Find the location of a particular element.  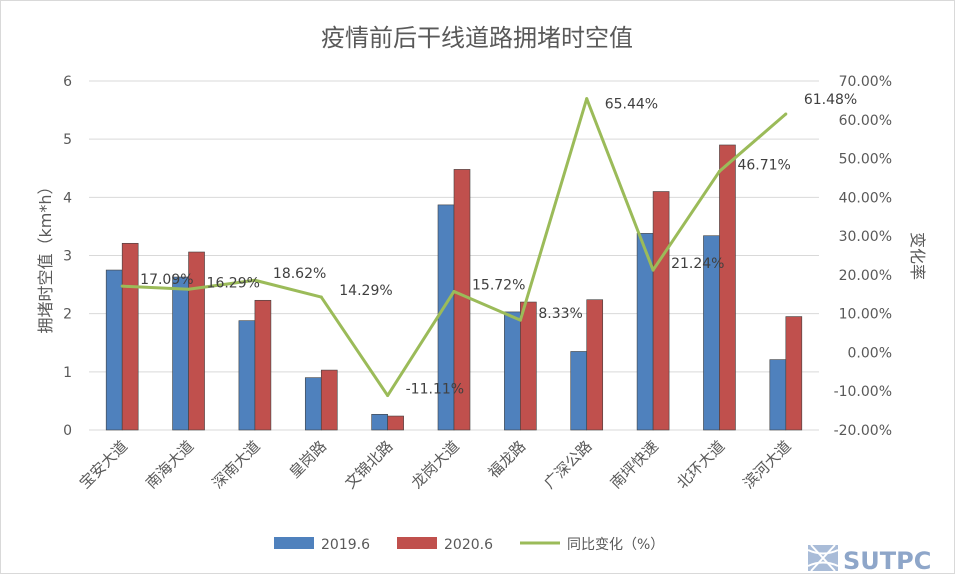

category-label: 南坪快速 is located at coordinates (634, 464).